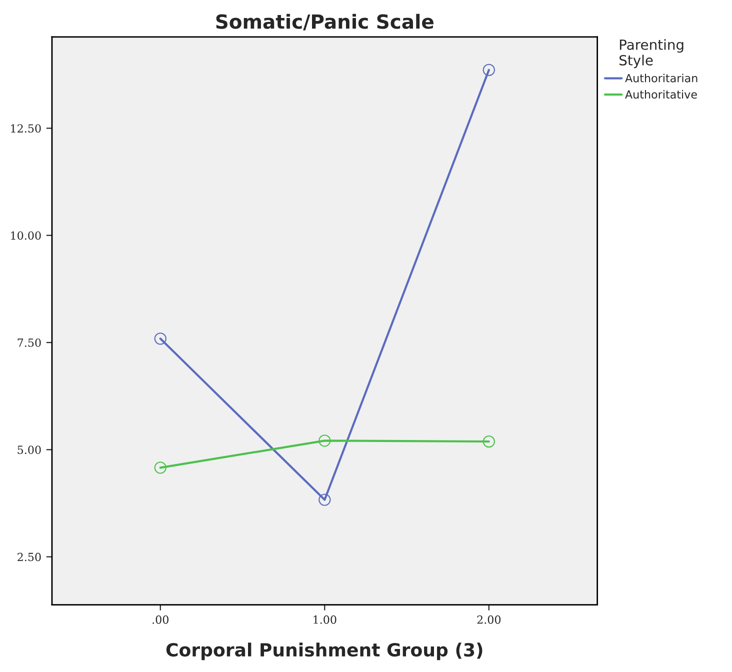  I want to click on y-tick-label: 5.00, so click(29, 450).